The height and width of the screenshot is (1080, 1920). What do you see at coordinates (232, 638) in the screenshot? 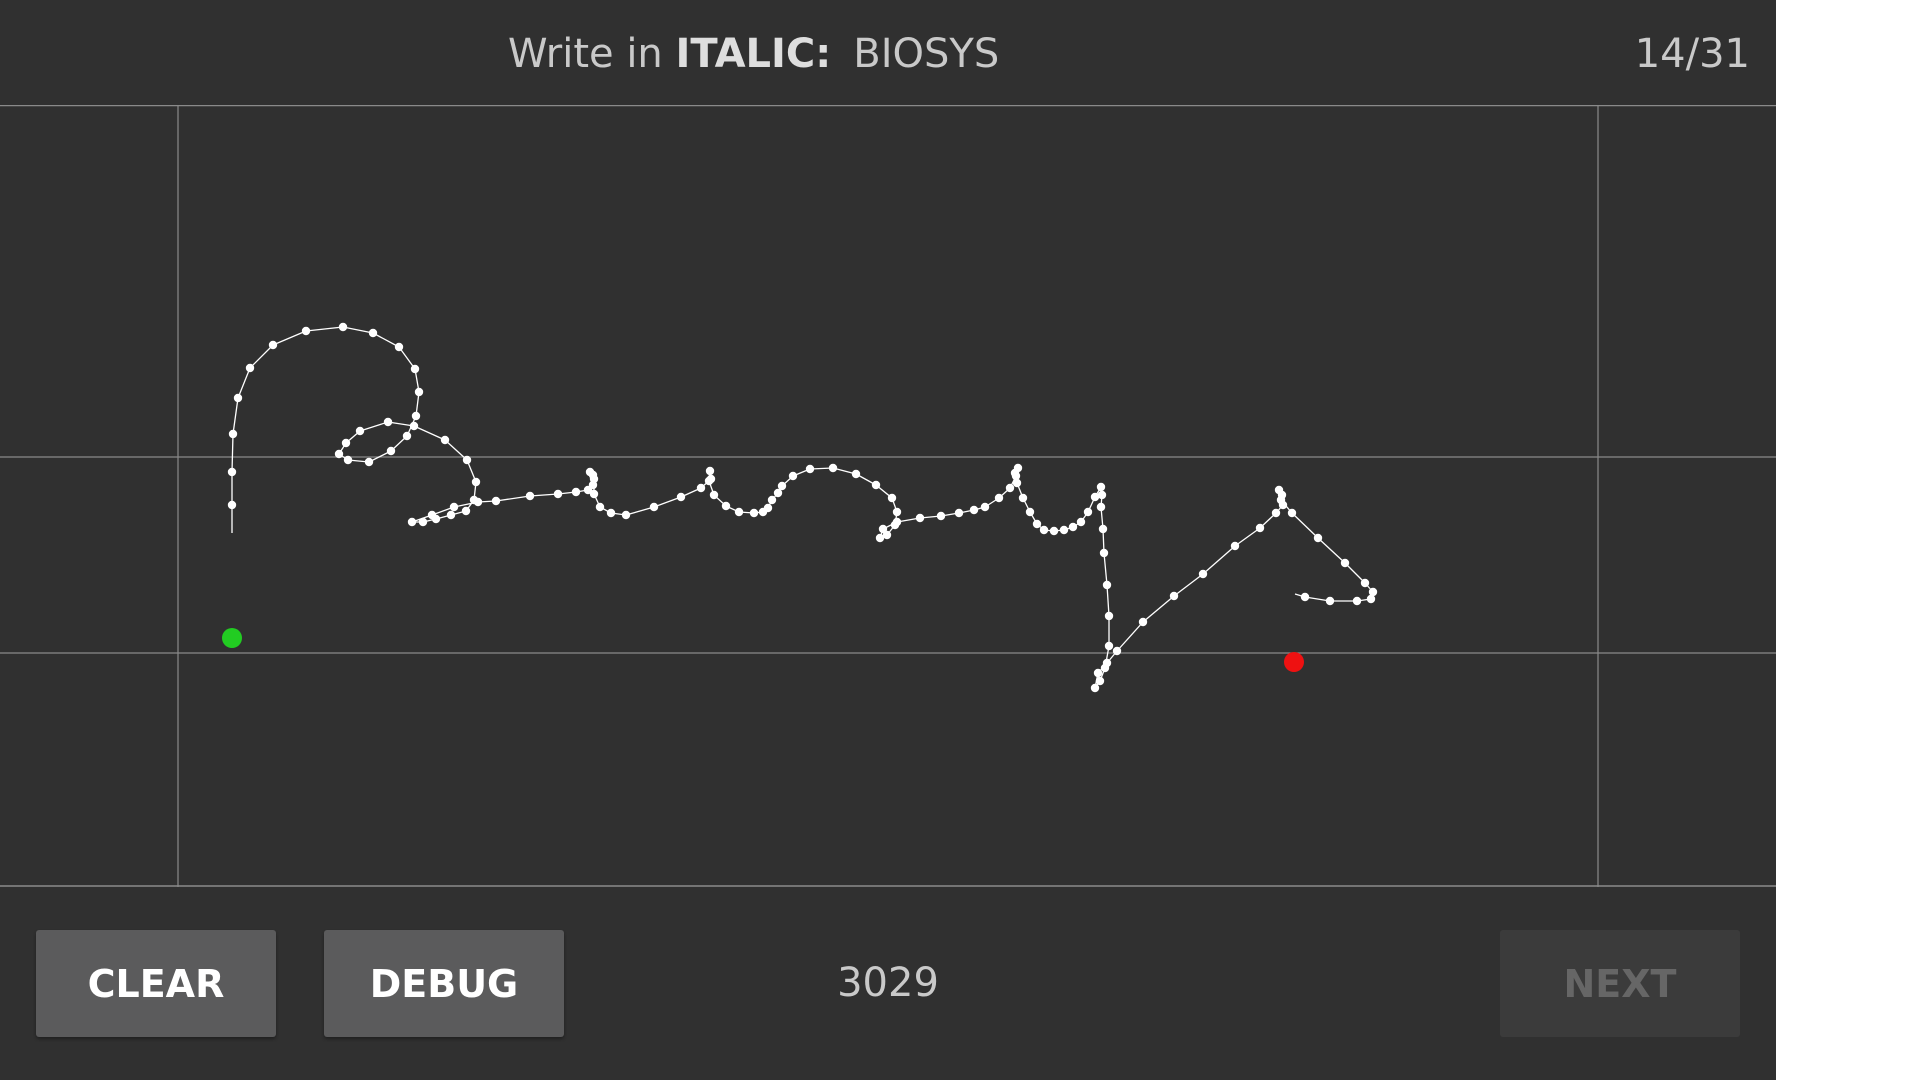
I see `stroke-start-point` at bounding box center [232, 638].